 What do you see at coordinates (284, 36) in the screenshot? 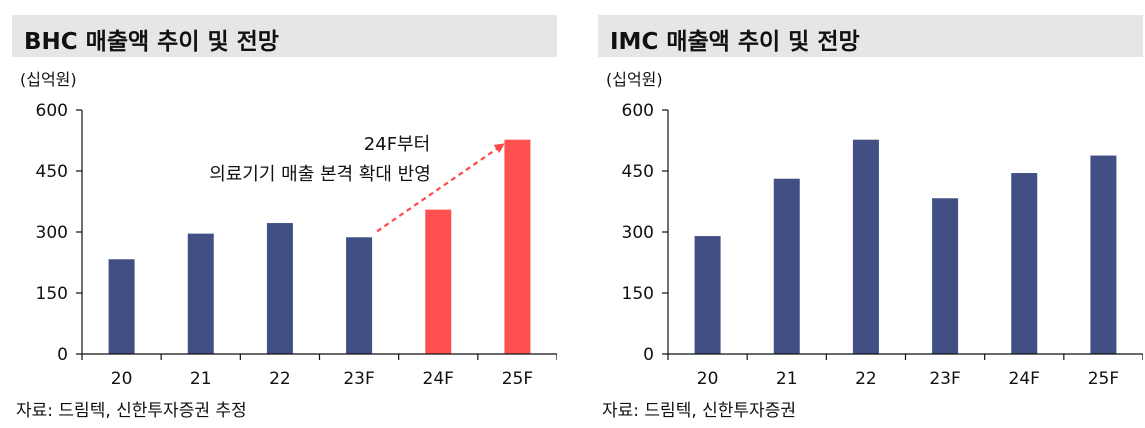
I see `chart-title-bar: BHC 매출액 추이 및 전망` at bounding box center [284, 36].